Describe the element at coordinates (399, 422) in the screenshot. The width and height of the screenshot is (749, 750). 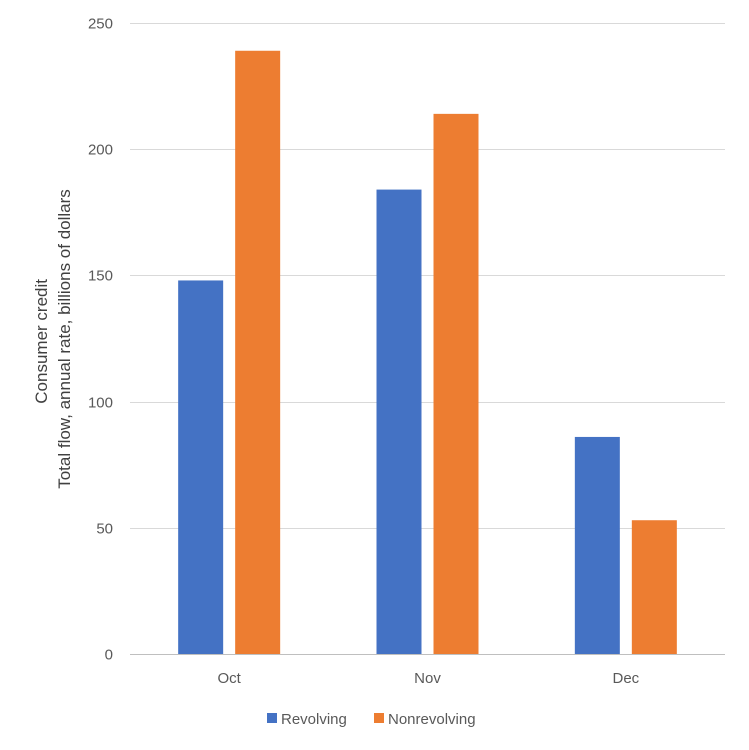
I see `bar-revolving-nov` at that location.